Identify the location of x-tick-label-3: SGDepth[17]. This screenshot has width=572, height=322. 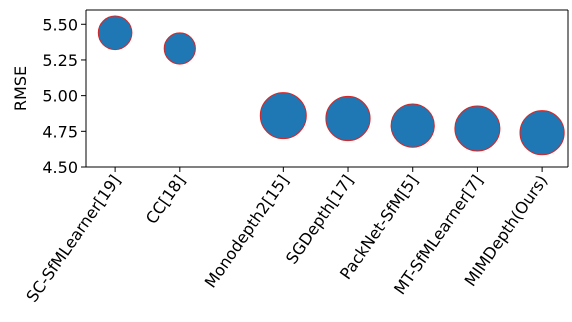
(319, 219).